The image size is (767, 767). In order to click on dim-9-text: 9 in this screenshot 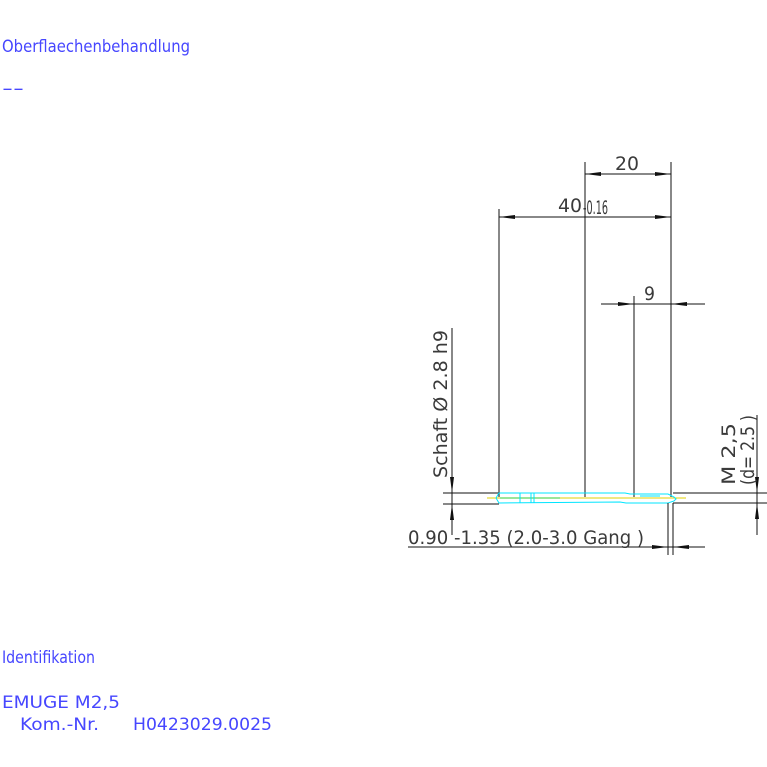, I will do `click(649, 294)`.